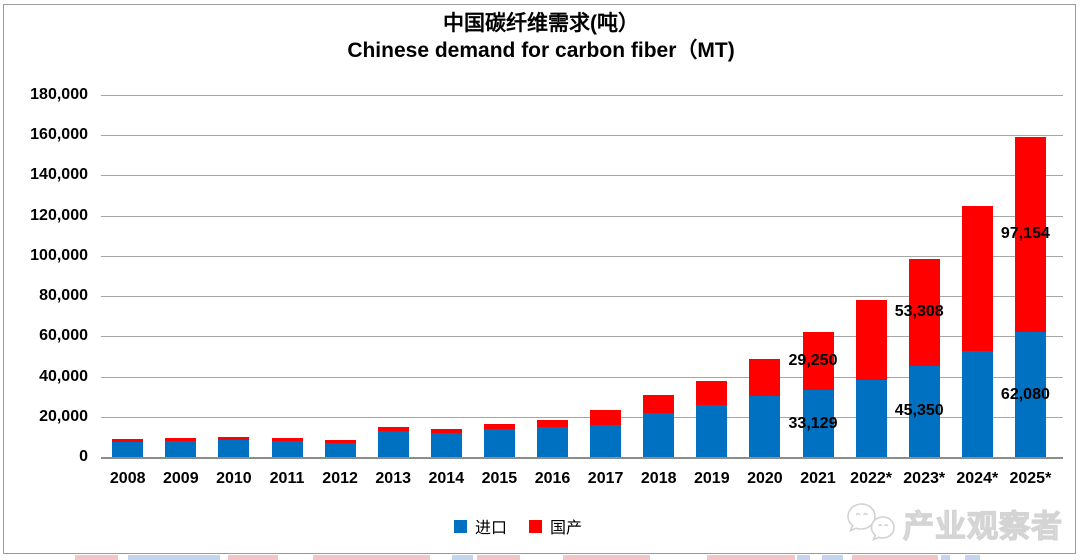 Image resolution: width=1082 pixels, height=560 pixels. Describe the element at coordinates (287, 448) in the screenshot. I see `bar-import-2011` at that location.